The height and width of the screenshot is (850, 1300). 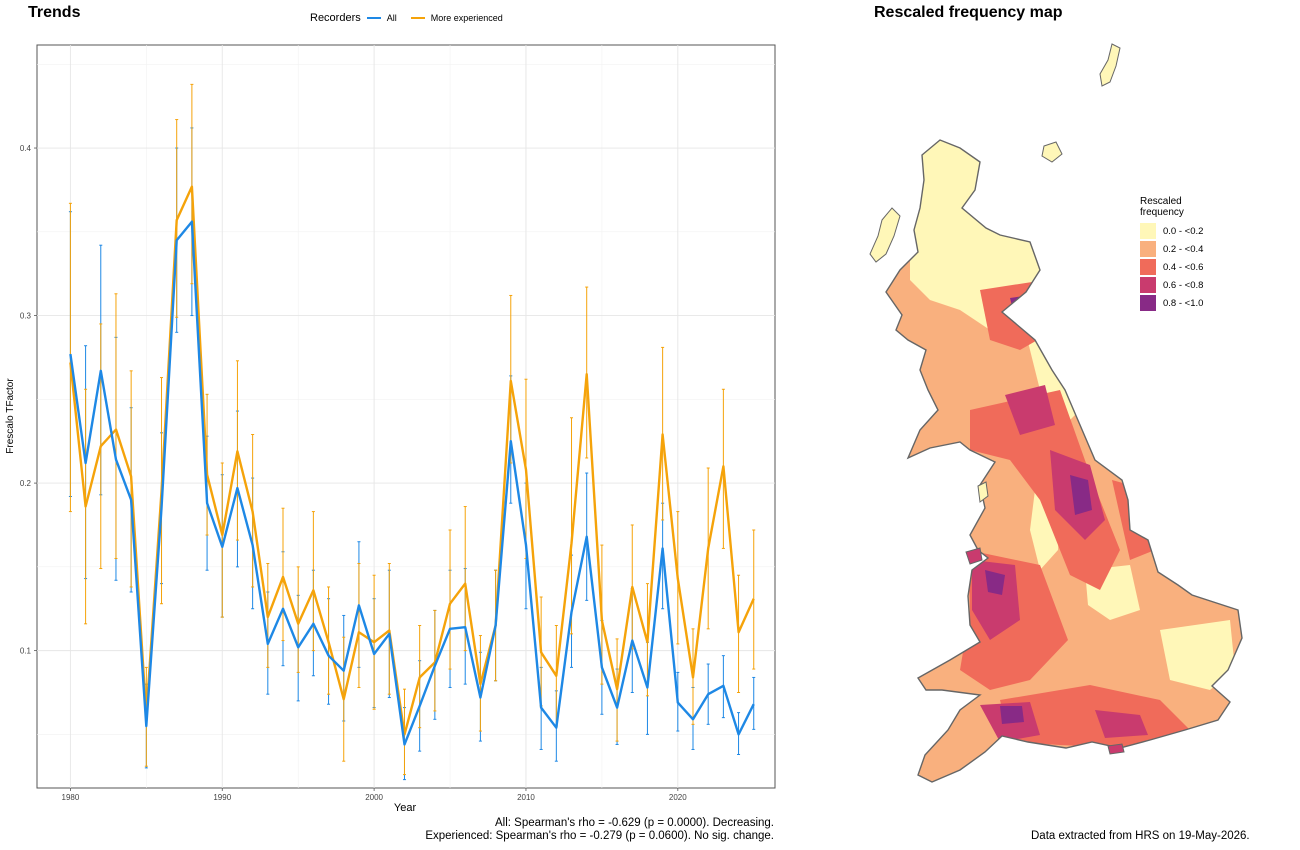 I want to click on map-legend-item: 0.6 - <0.8, so click(x=1171, y=285).